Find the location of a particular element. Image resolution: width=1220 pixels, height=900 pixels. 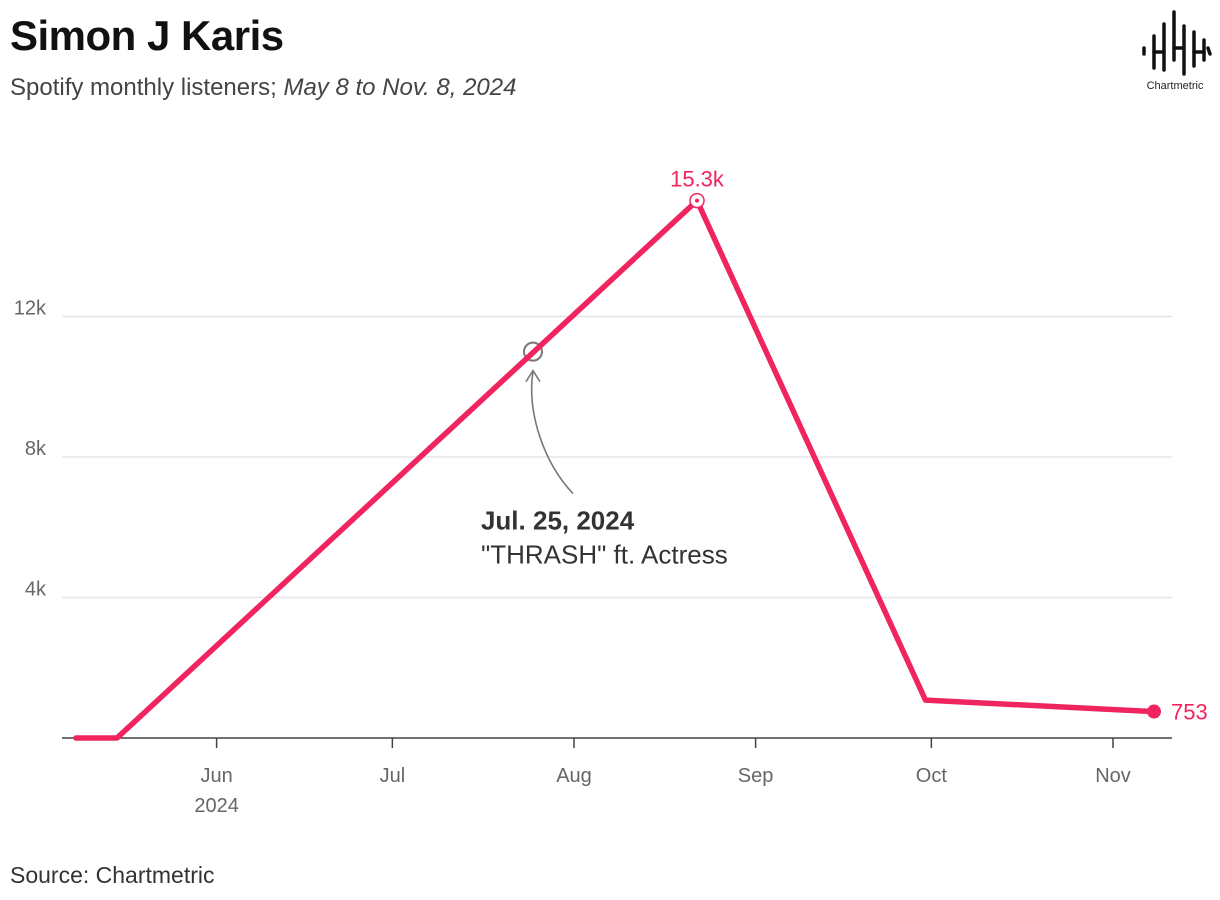

x-tick-label-jul: Jul is located at coordinates (393, 776).